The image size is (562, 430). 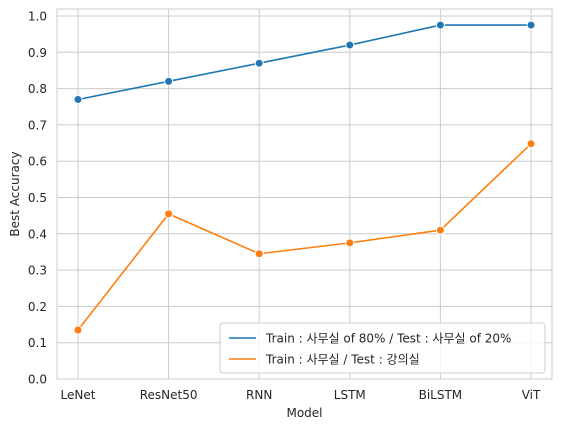 What do you see at coordinates (37, 234) in the screenshot?
I see `y-tick-label: 0.4` at bounding box center [37, 234].